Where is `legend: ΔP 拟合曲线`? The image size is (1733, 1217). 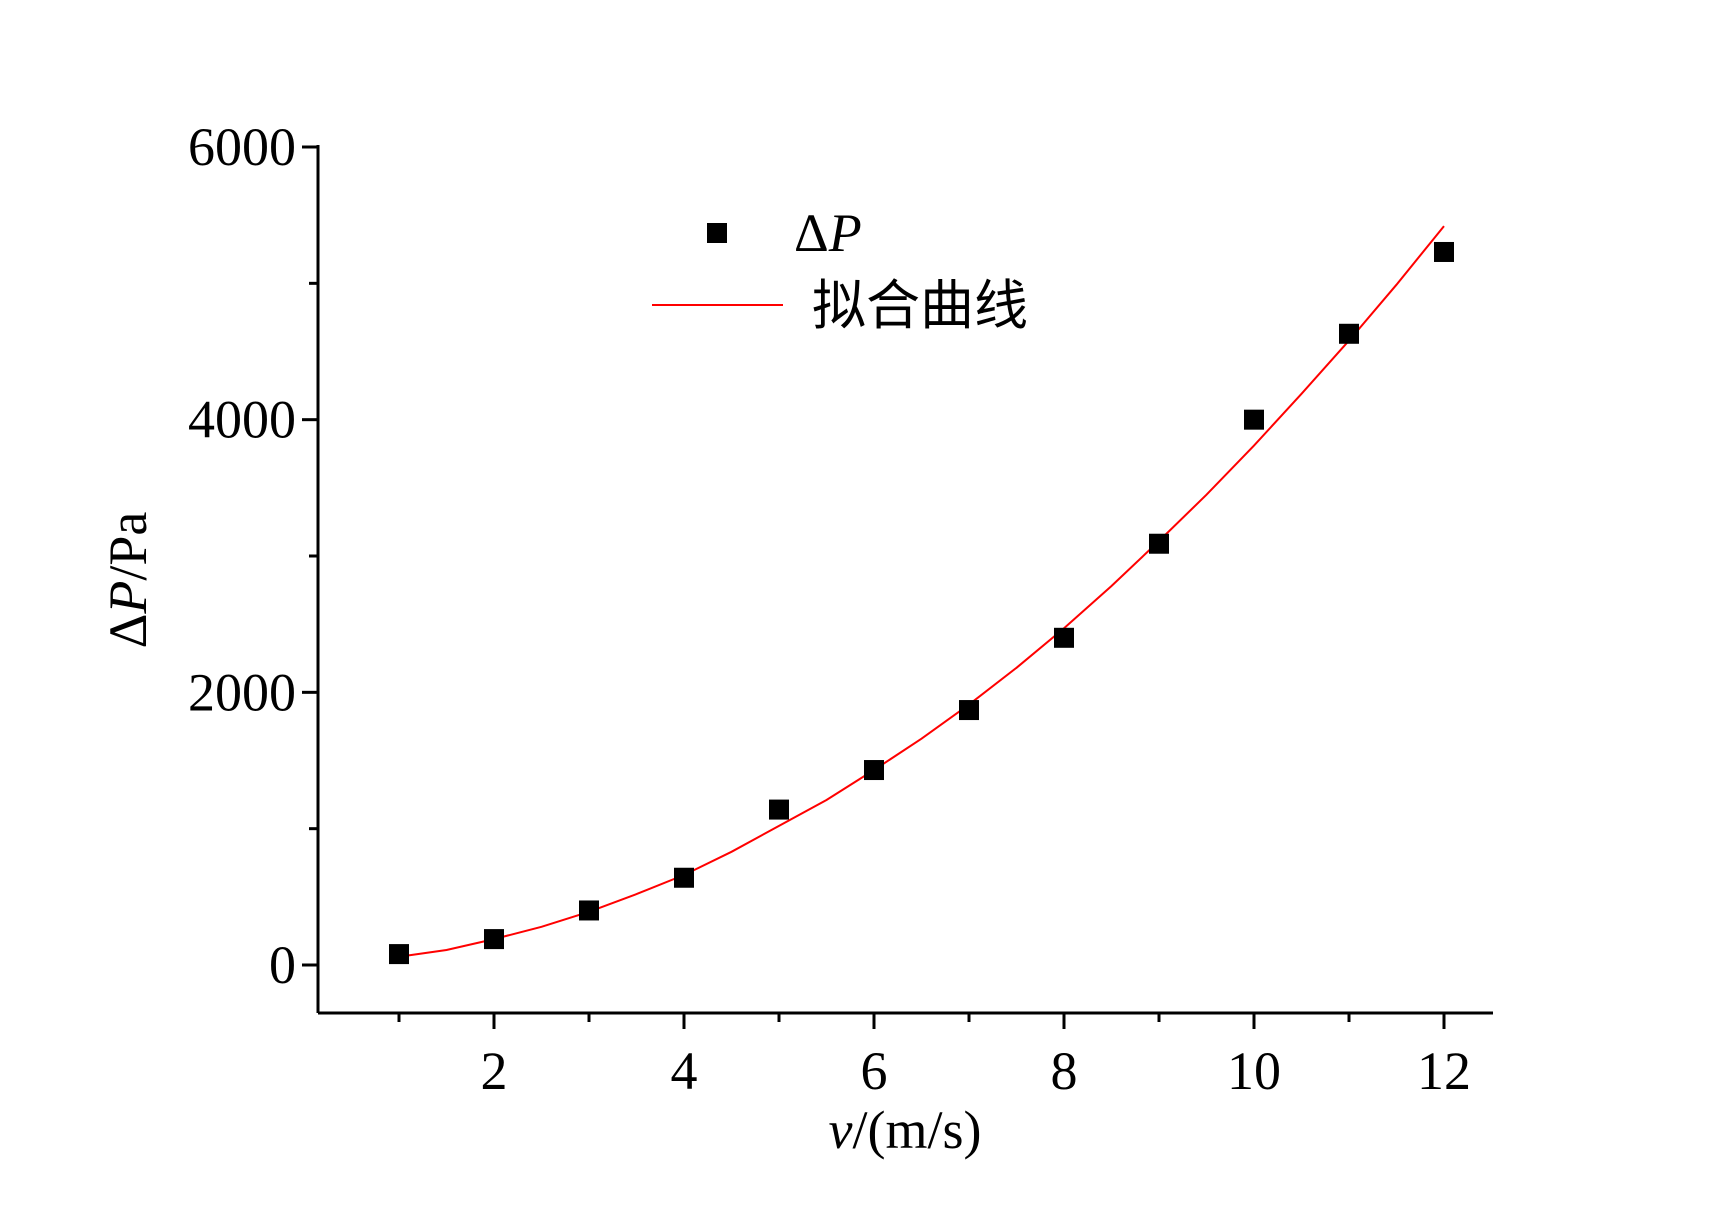 legend: ΔP 拟合曲线 is located at coordinates (840, 269).